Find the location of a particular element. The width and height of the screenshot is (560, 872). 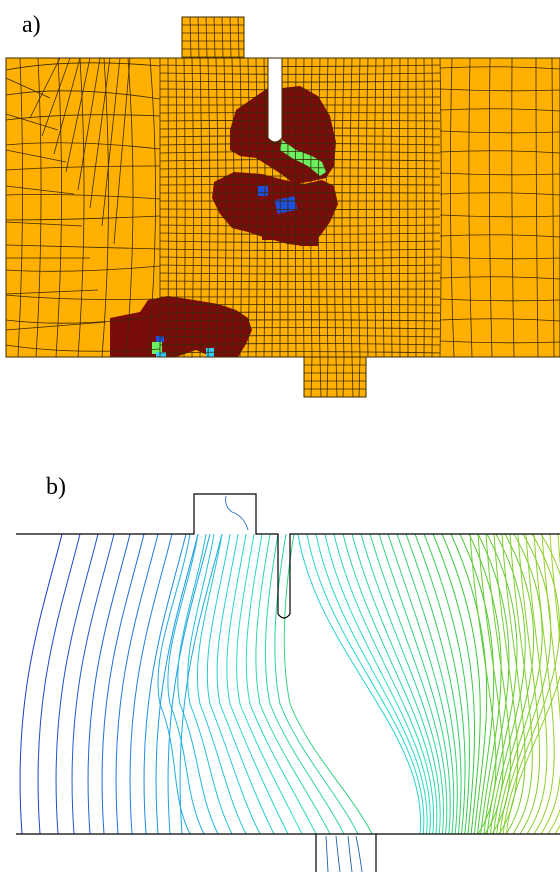

bottom-support-outline is located at coordinates (346, 853).